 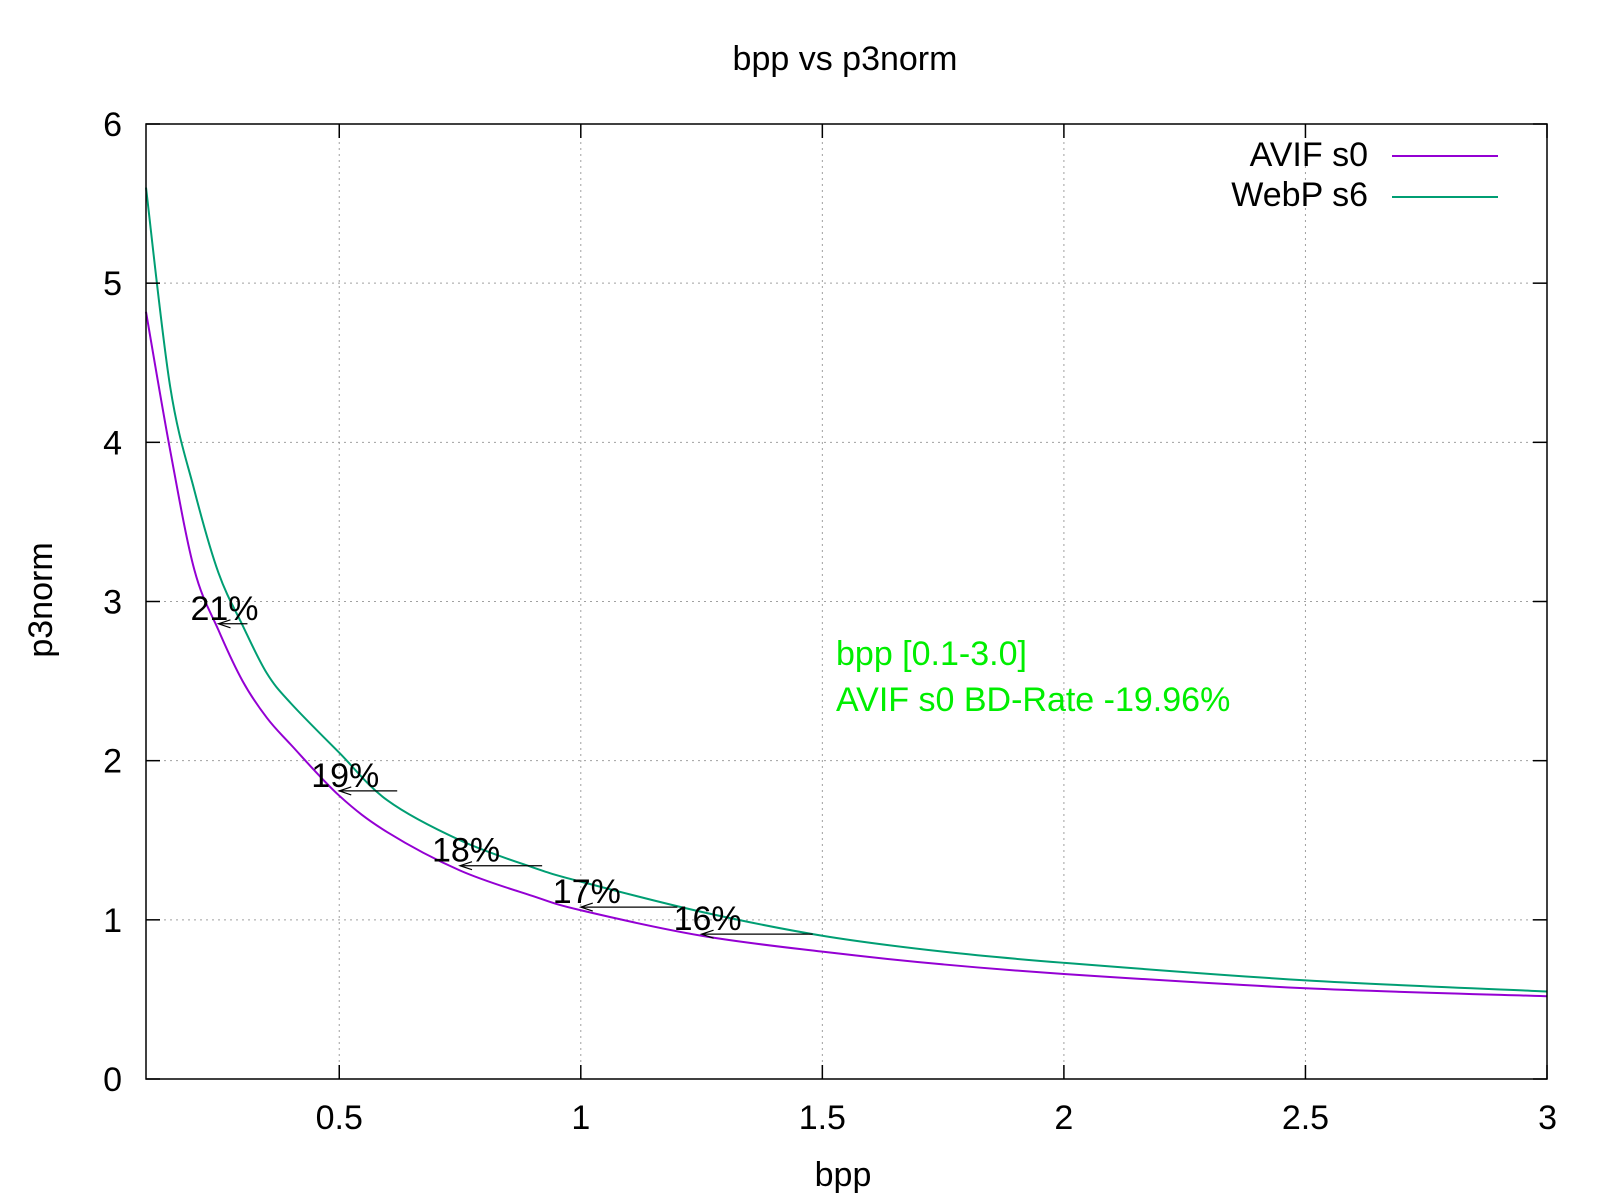 I want to click on y-tick-label: 5, so click(x=112, y=284).